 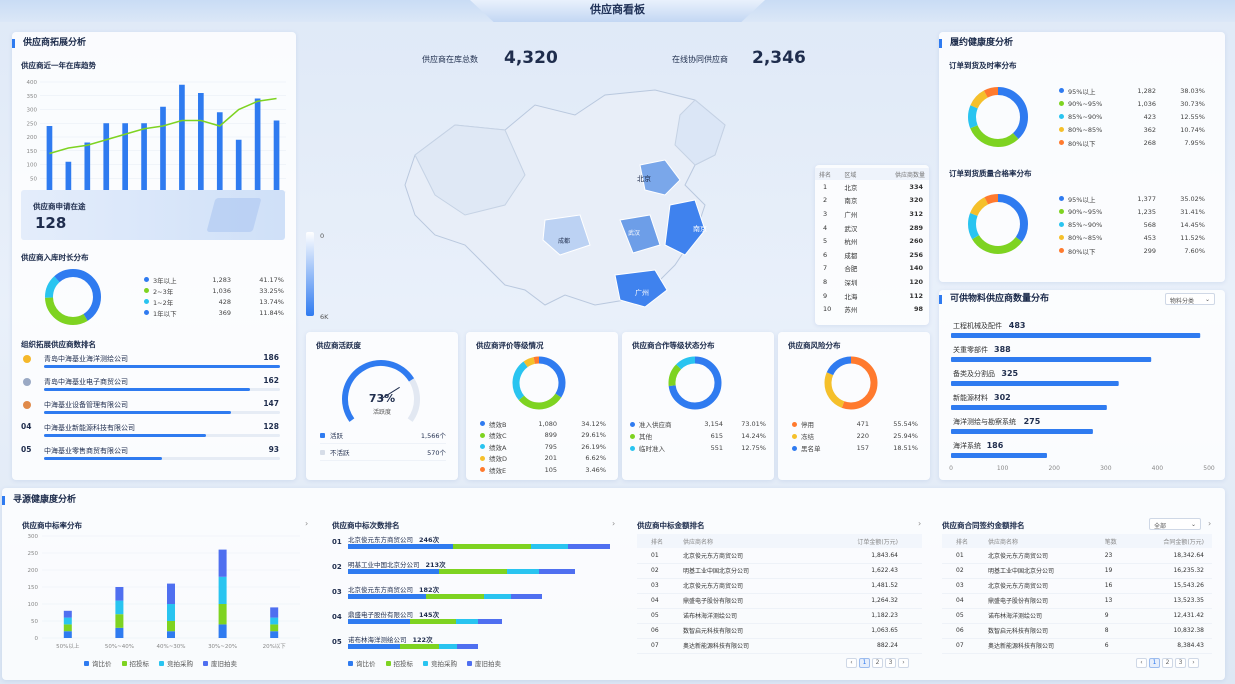 I want to click on legend-row: 85%~90% 423 12.55%, so click(x=1132, y=116).